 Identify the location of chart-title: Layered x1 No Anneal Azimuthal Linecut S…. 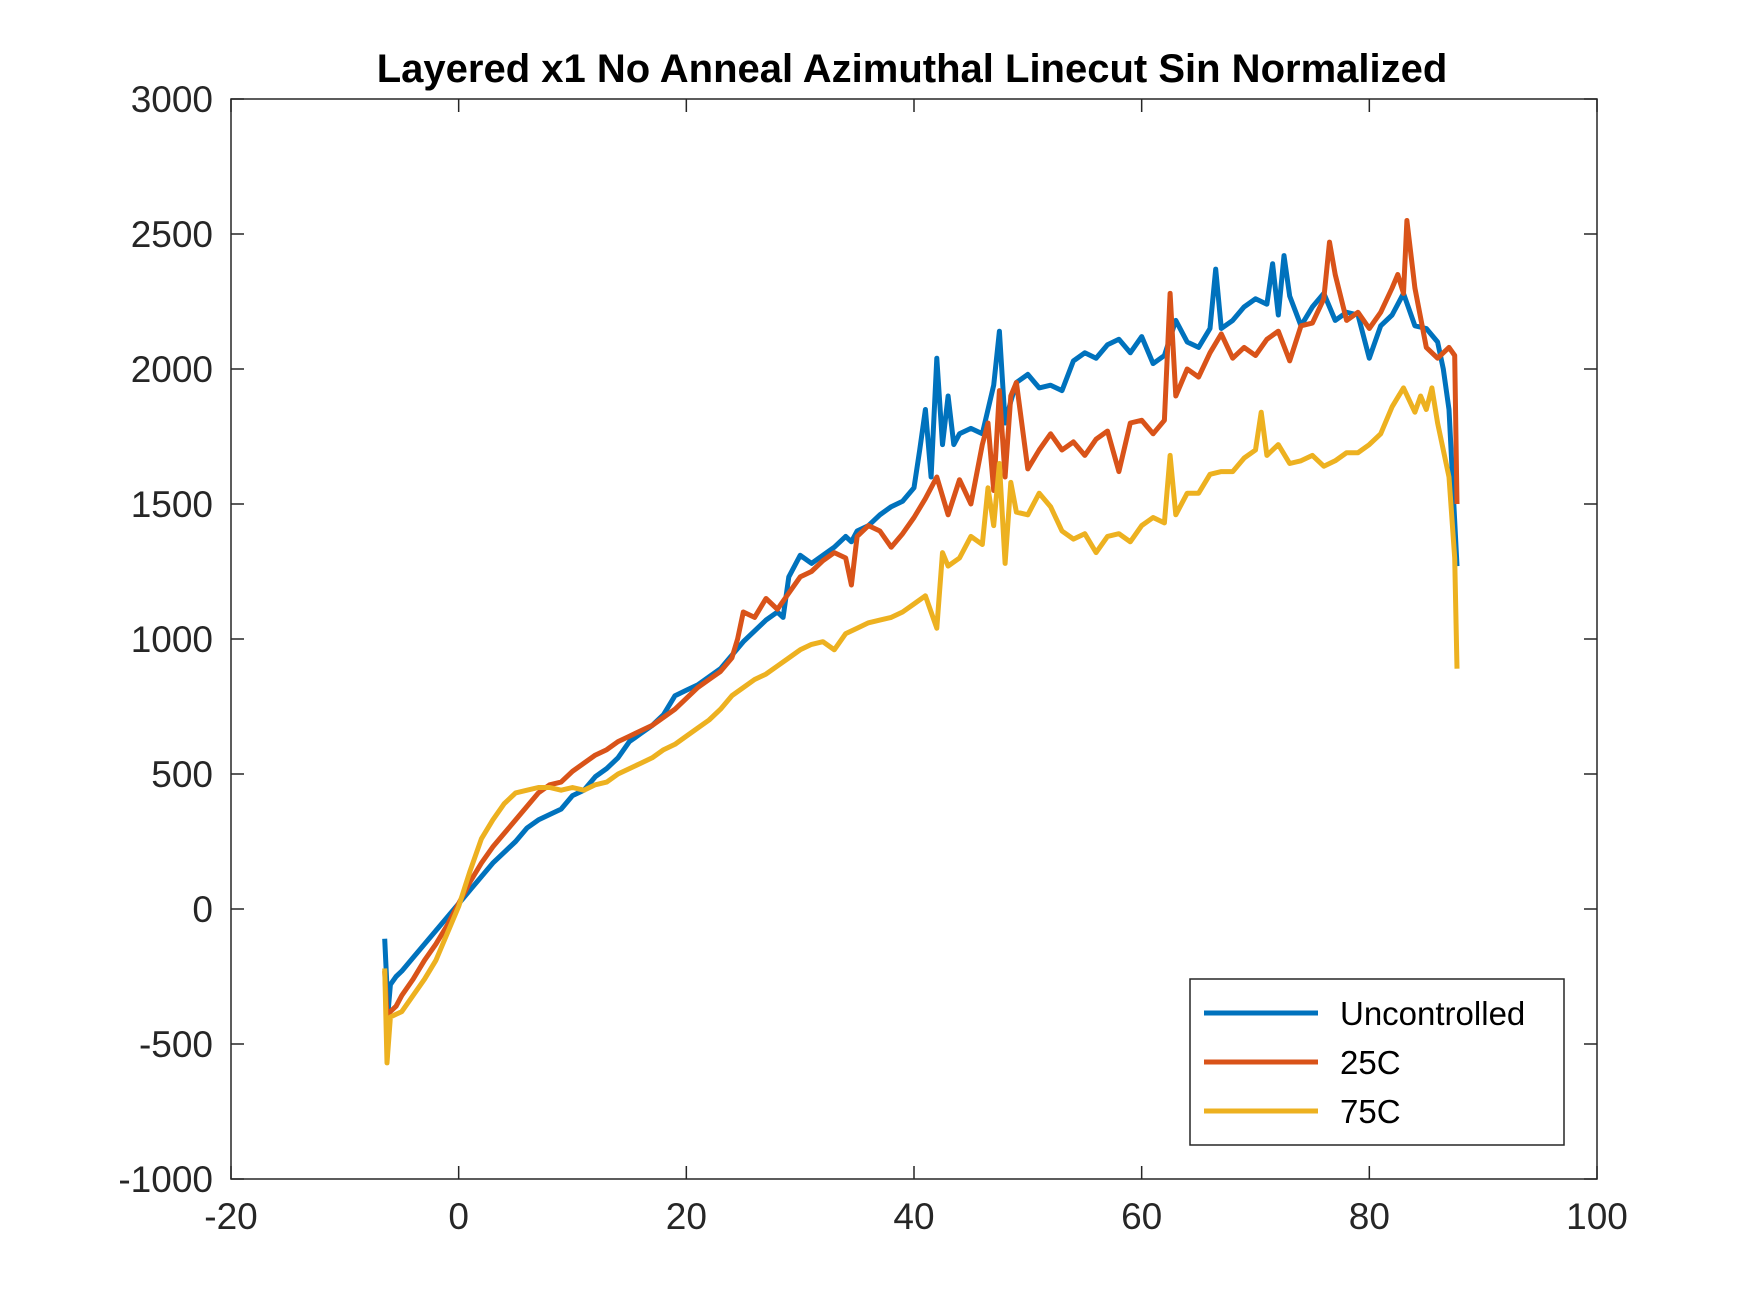
(912, 69).